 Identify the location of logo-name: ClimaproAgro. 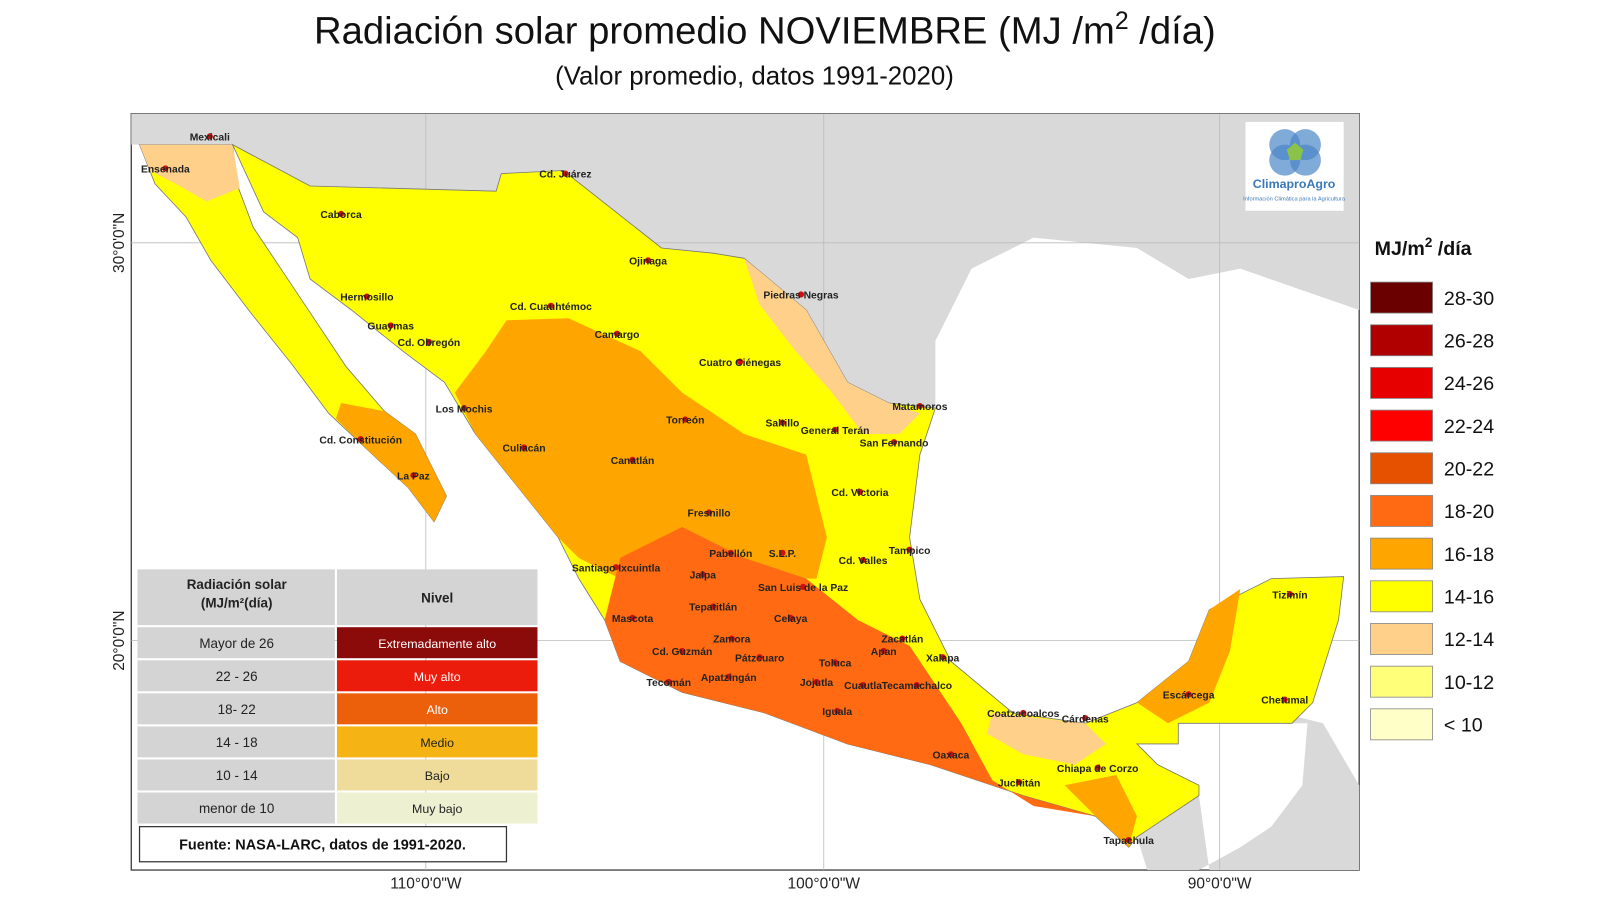
(1294, 184).